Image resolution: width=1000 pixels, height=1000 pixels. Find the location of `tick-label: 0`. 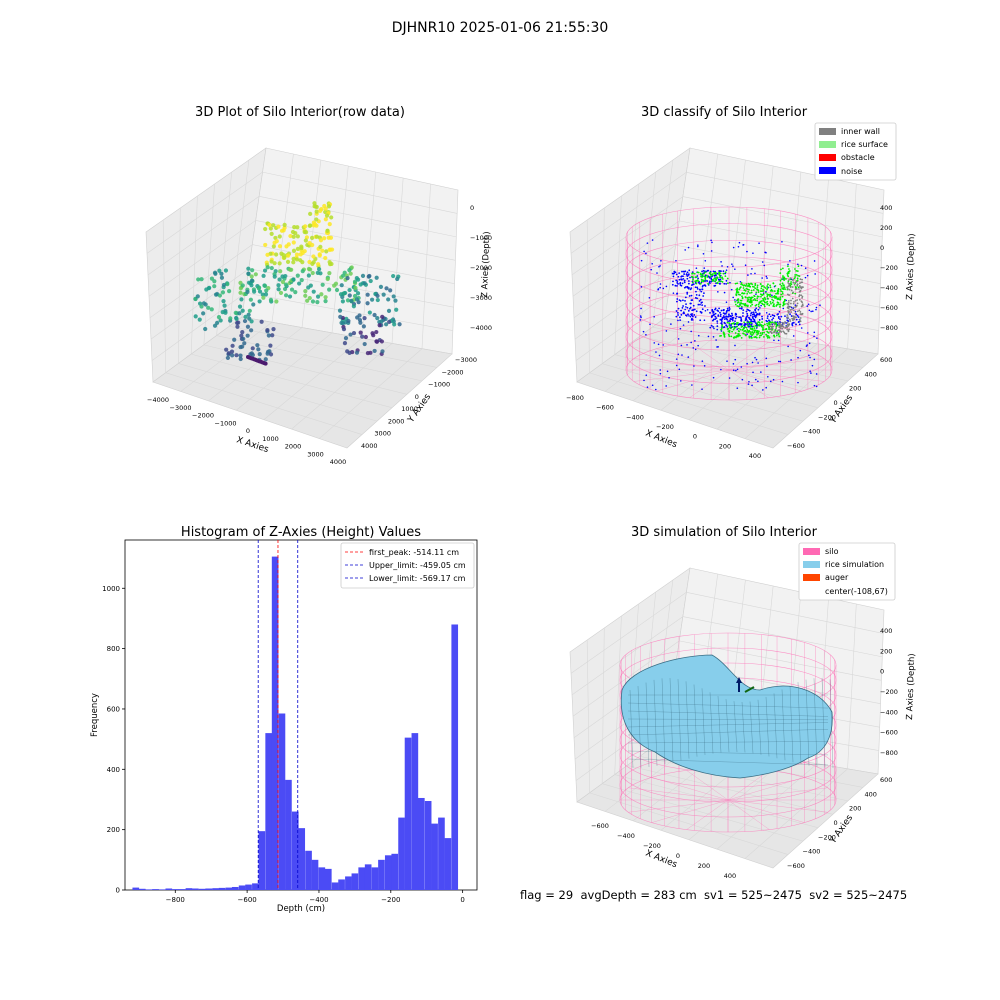

tick-label: 0 is located at coordinates (417, 397).